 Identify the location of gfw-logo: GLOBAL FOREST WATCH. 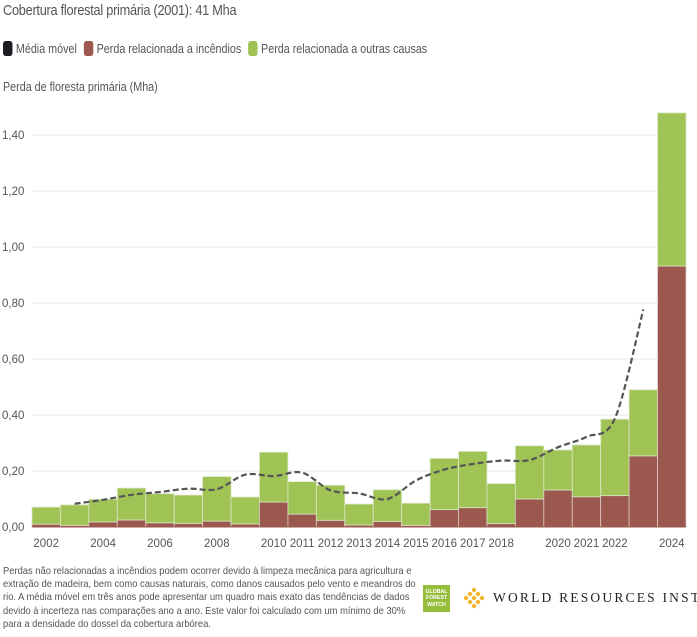
(436, 598).